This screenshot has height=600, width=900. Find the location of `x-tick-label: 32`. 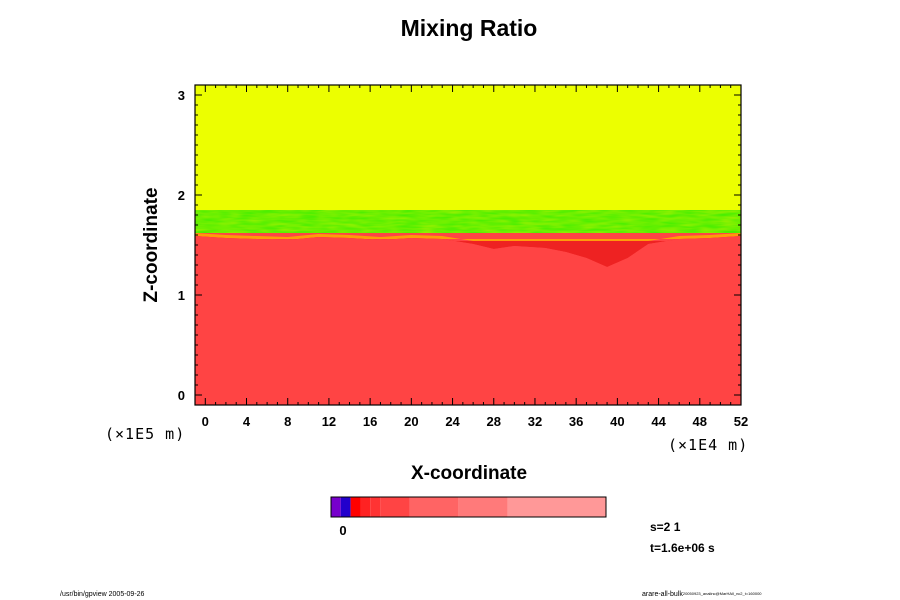

x-tick-label: 32 is located at coordinates (535, 421).